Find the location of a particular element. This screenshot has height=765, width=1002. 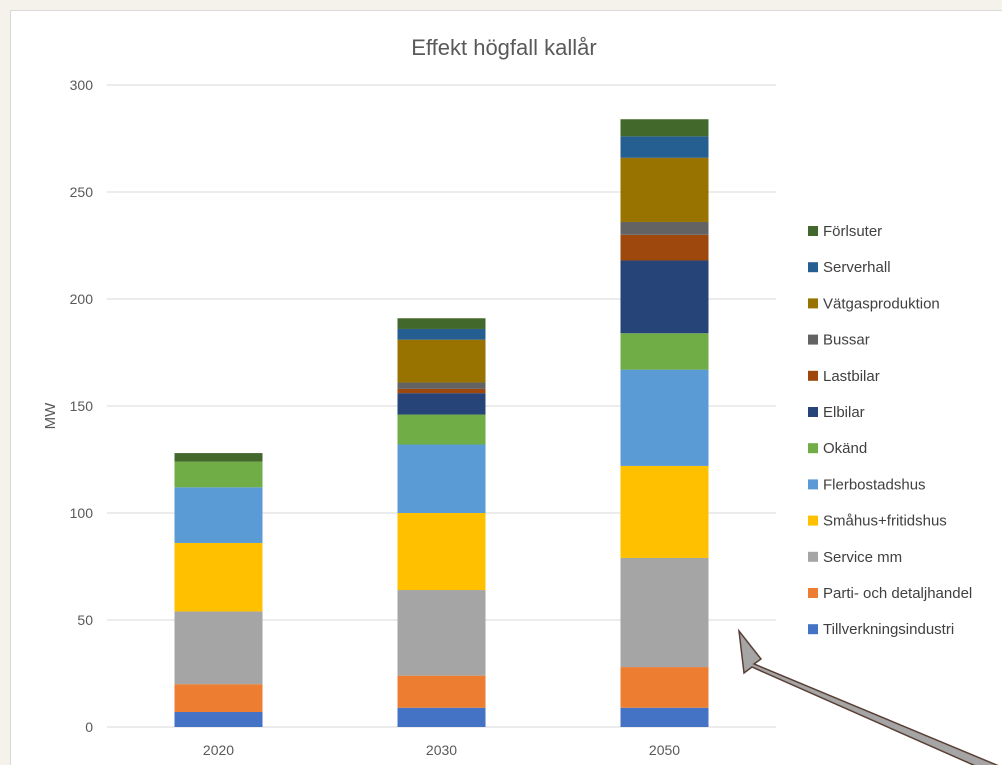

legend-label: Flerbostadshus is located at coordinates (874, 484).